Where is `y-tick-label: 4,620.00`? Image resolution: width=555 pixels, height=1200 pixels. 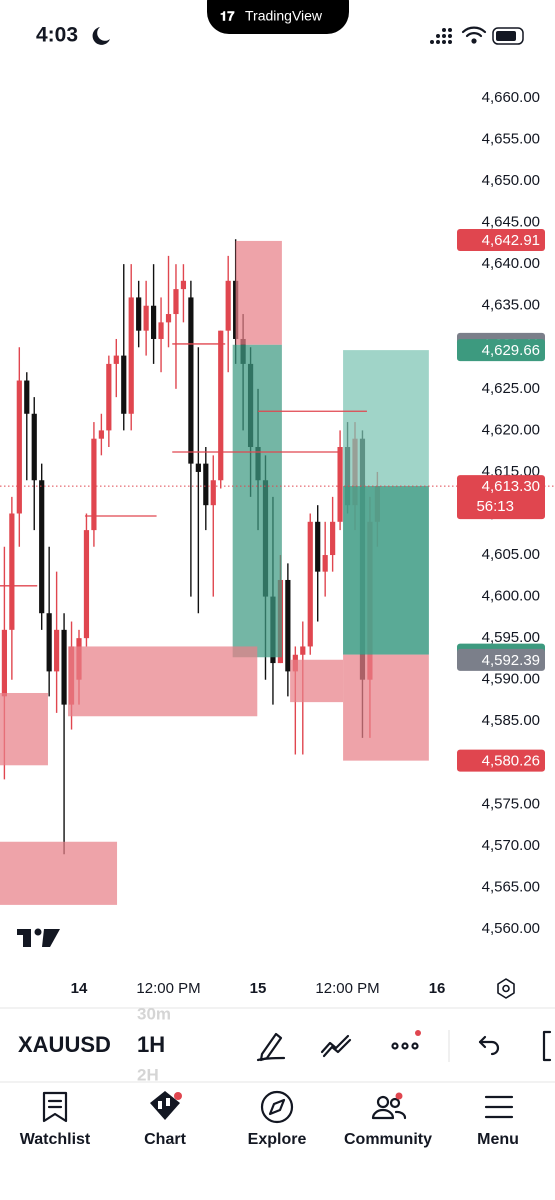
y-tick-label: 4,620.00 is located at coordinates (511, 429).